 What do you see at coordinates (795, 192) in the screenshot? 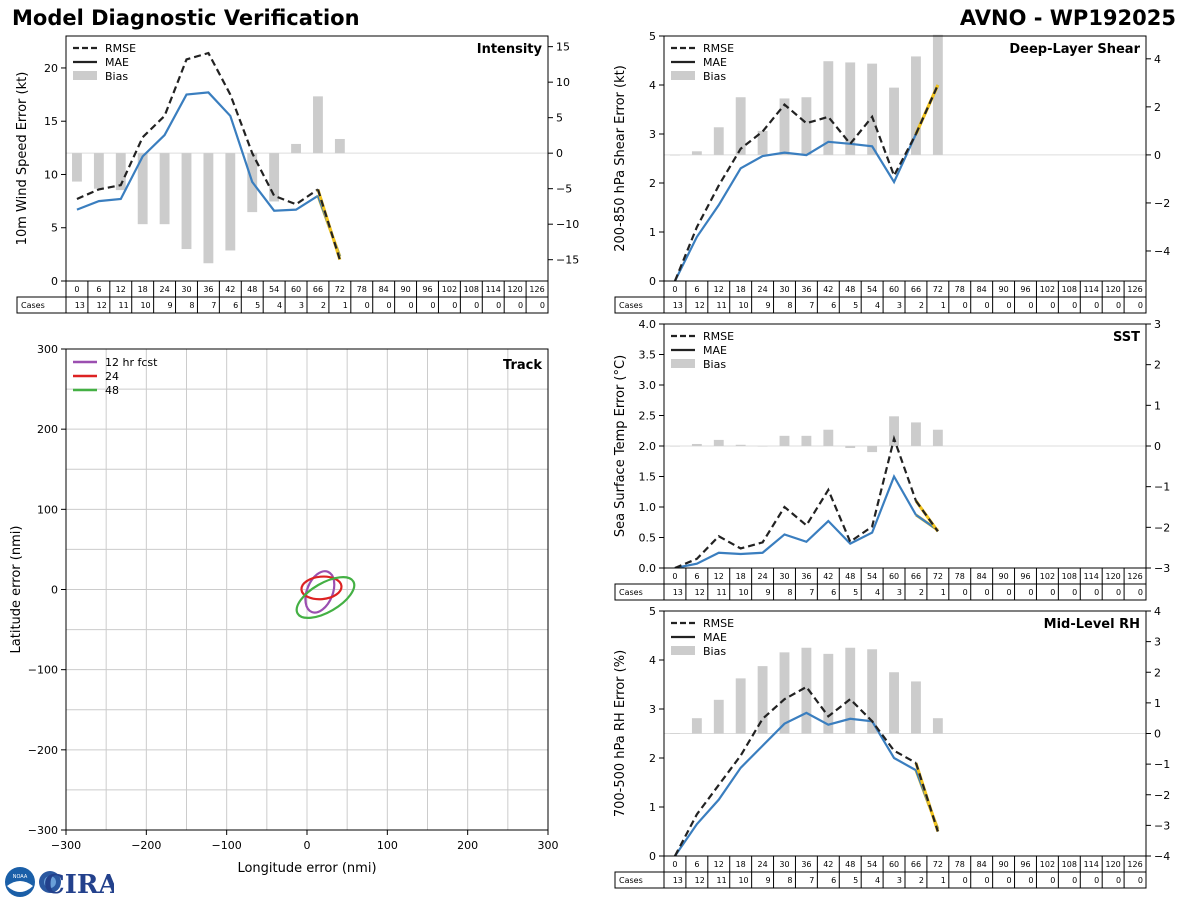
I see `shear-rmse-line` at bounding box center [795, 192].